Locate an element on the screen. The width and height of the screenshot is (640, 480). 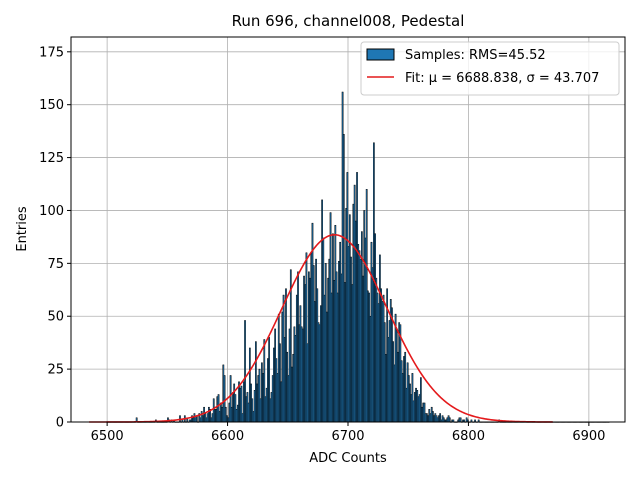
y-tick-label: 100 is located at coordinates (51, 211).